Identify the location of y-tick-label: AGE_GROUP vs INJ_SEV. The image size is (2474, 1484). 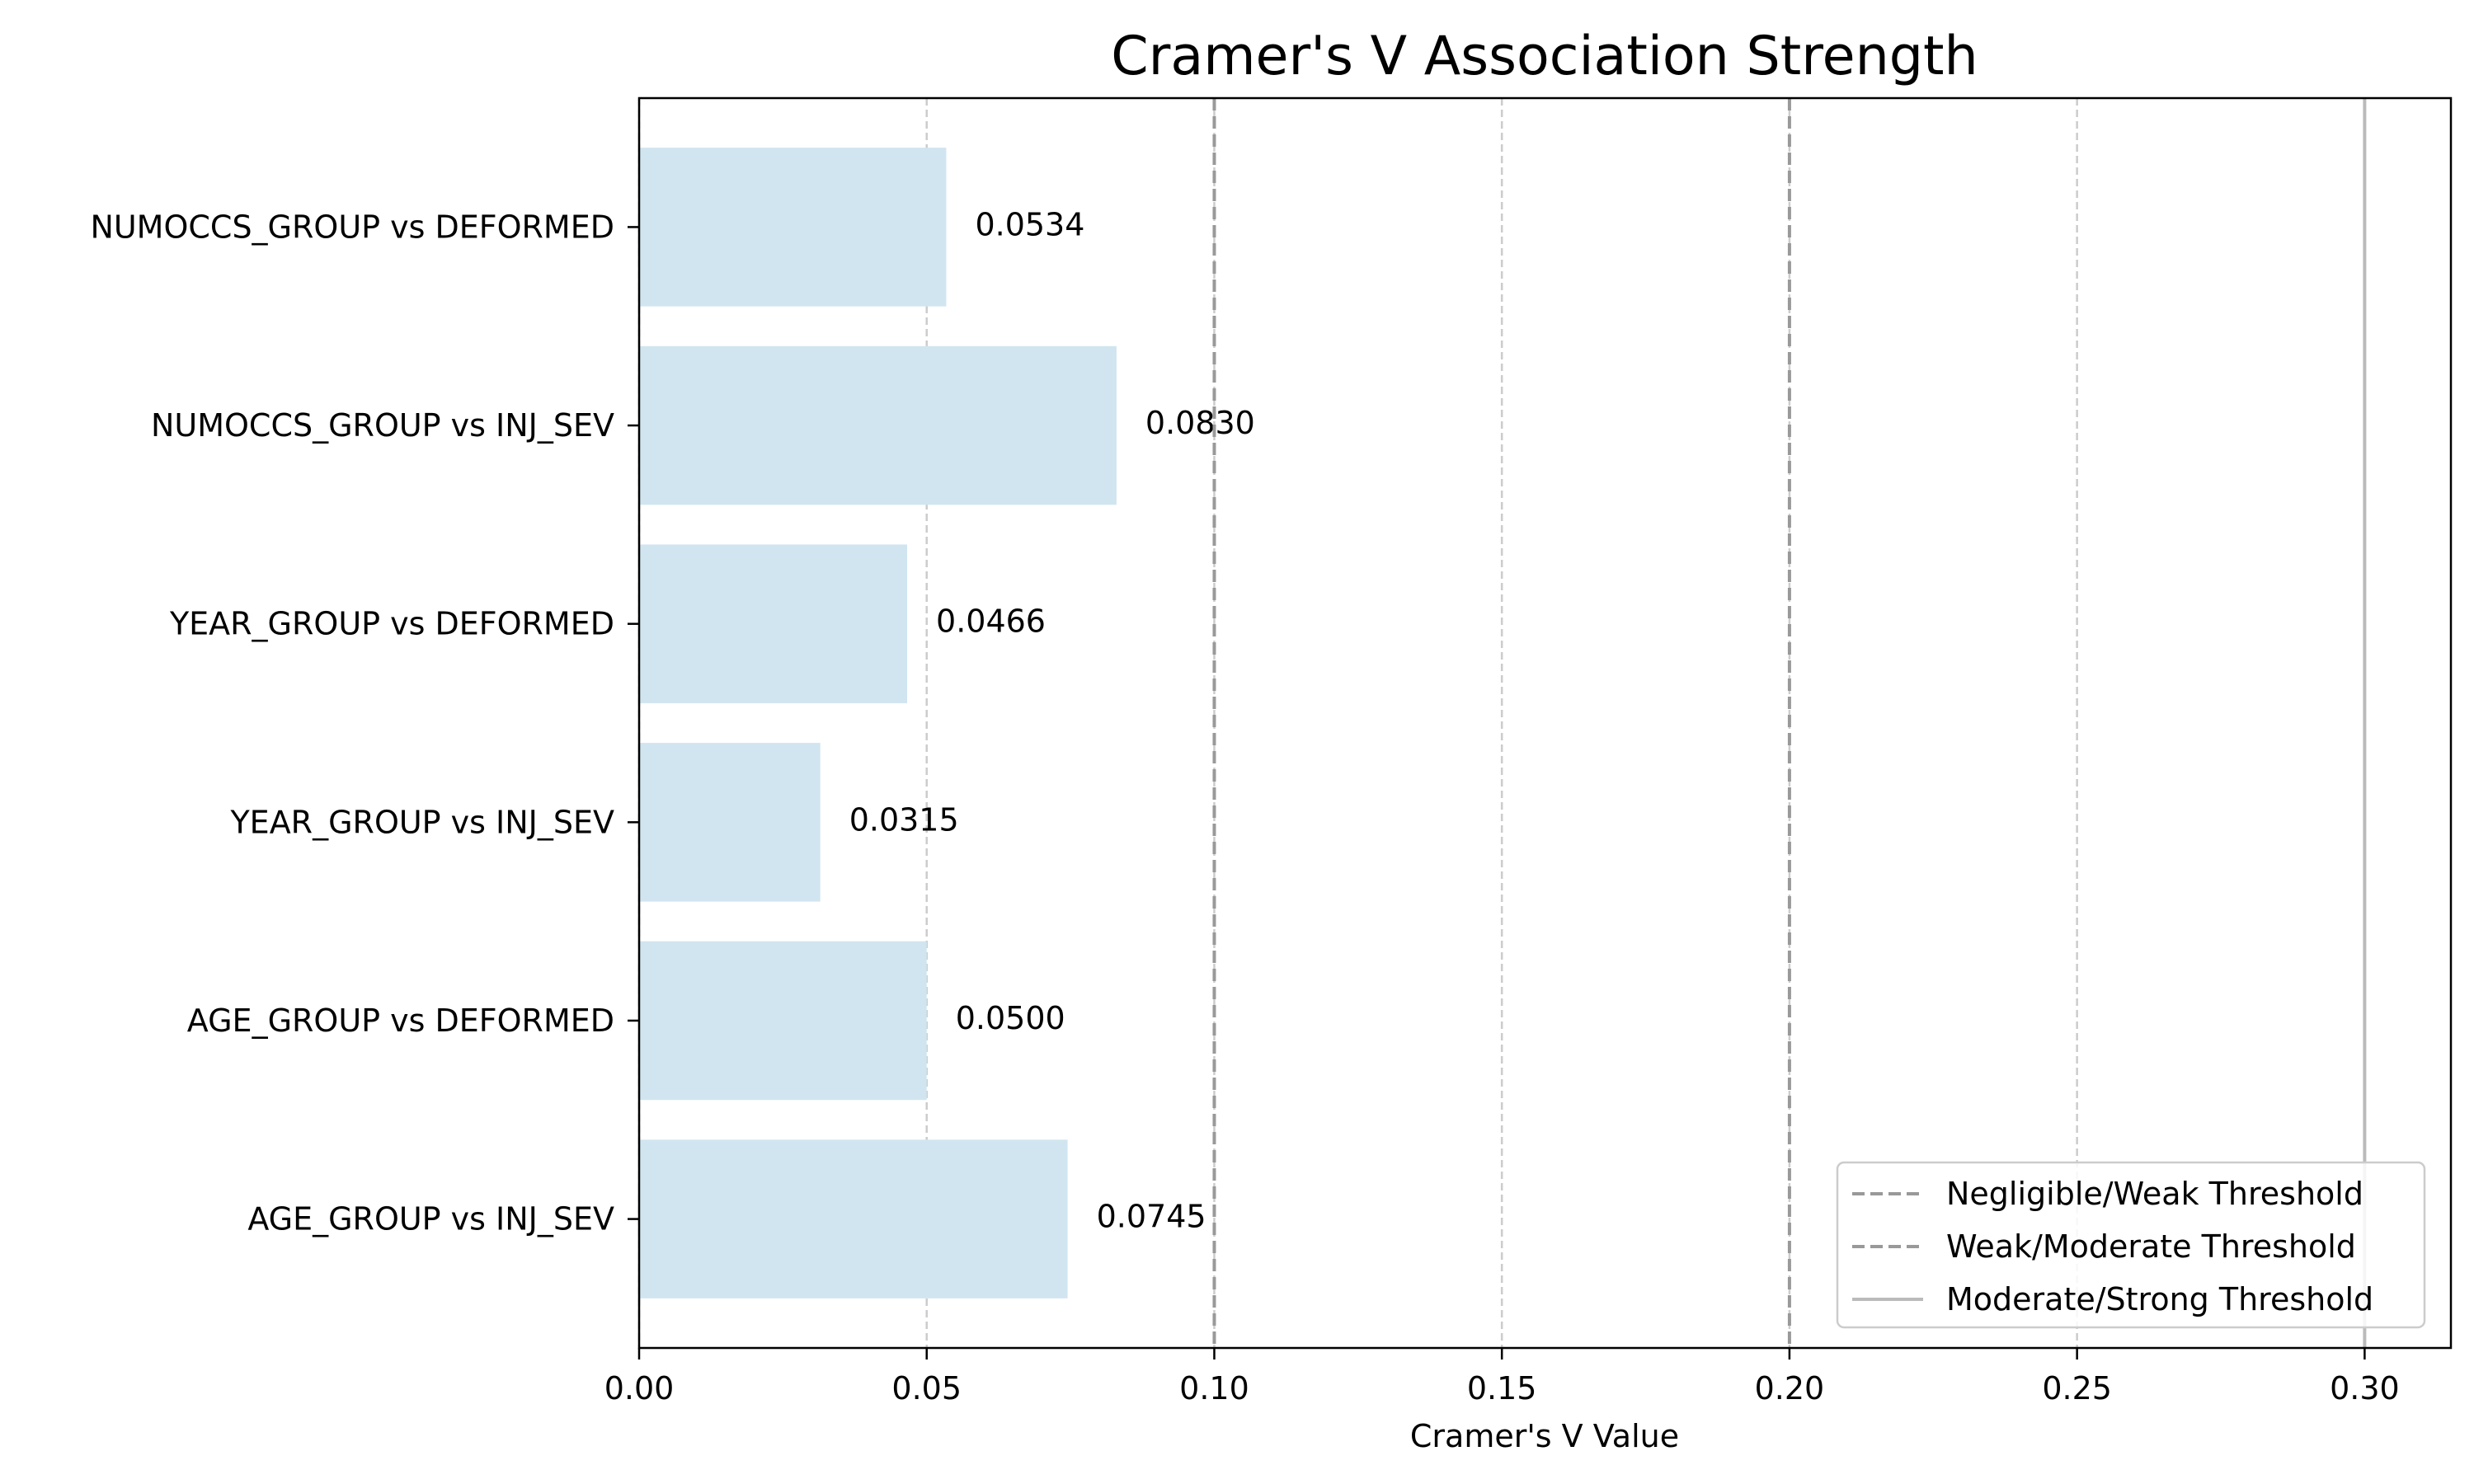
(430, 1219).